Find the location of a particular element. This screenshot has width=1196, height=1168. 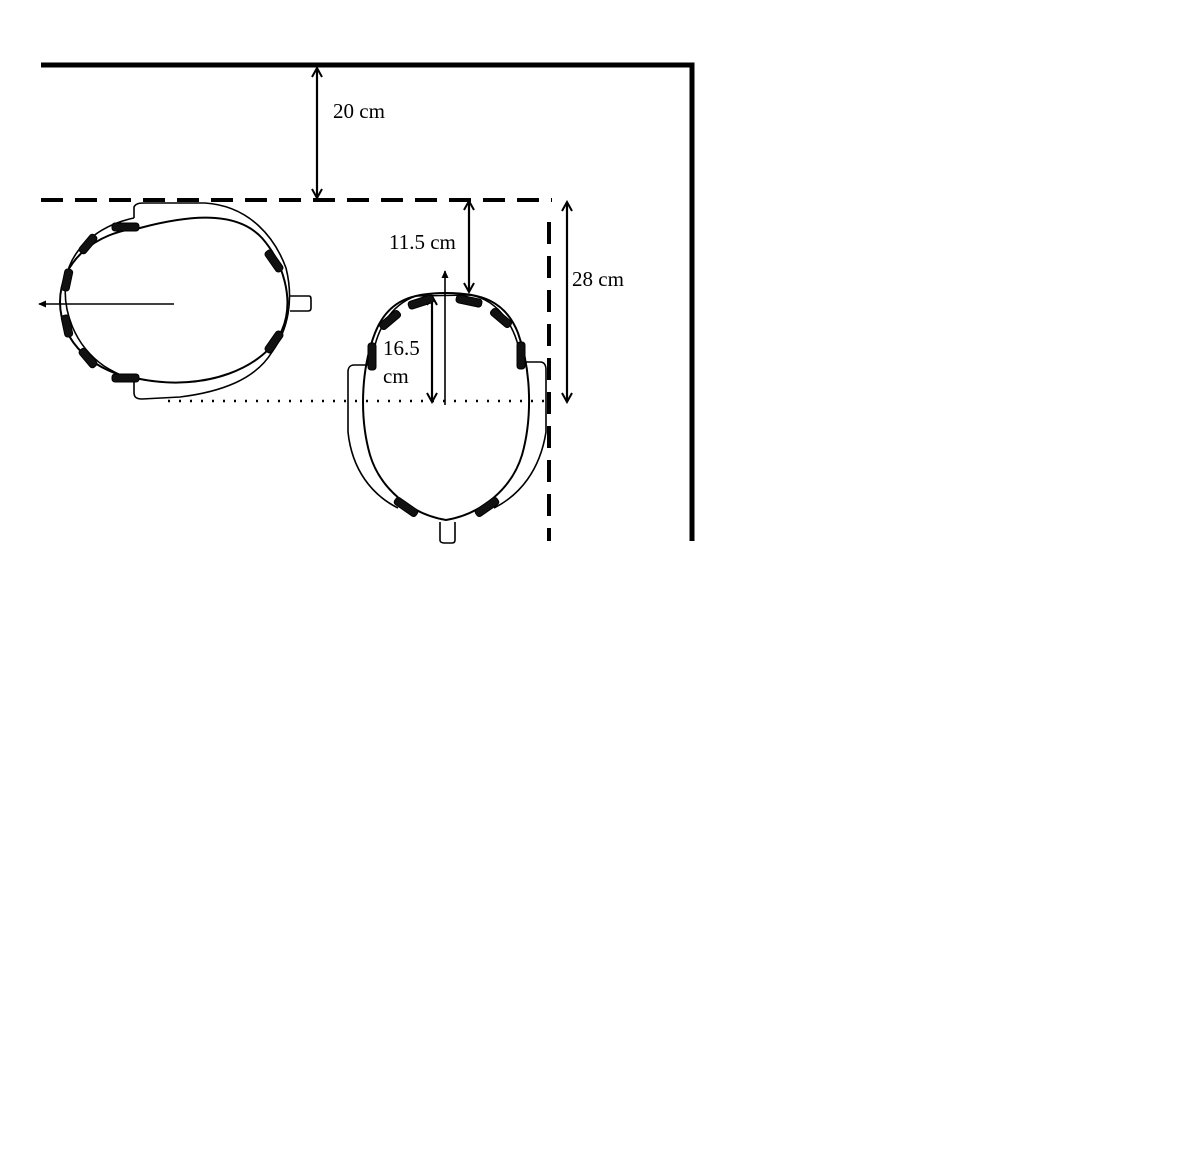

right-head is located at coordinates (447, 417).